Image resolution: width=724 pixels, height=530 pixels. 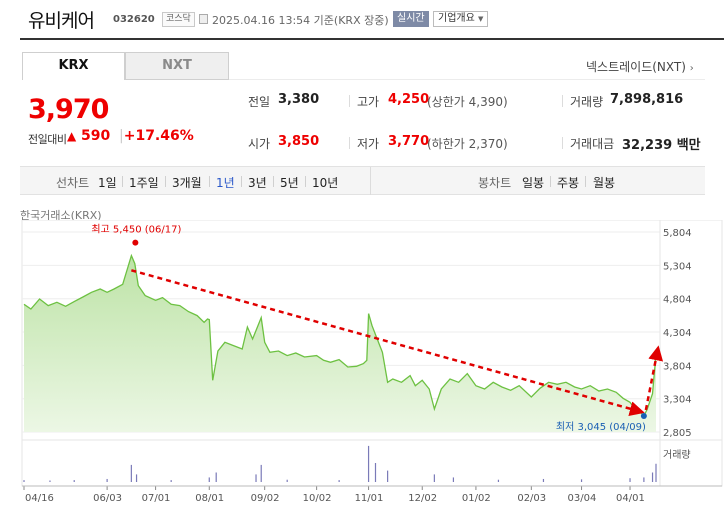 I want to click on candle-monthly: 월봉, so click(x=604, y=183).